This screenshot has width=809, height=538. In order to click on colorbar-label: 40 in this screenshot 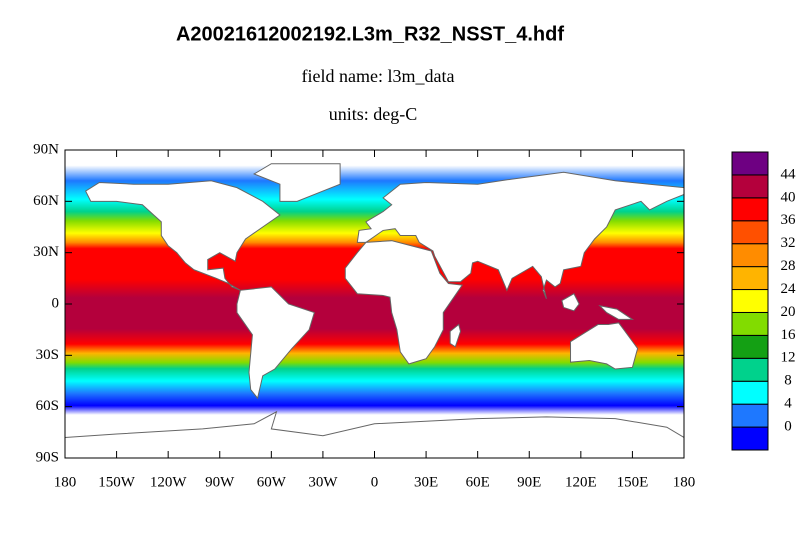, I will do `click(788, 197)`.